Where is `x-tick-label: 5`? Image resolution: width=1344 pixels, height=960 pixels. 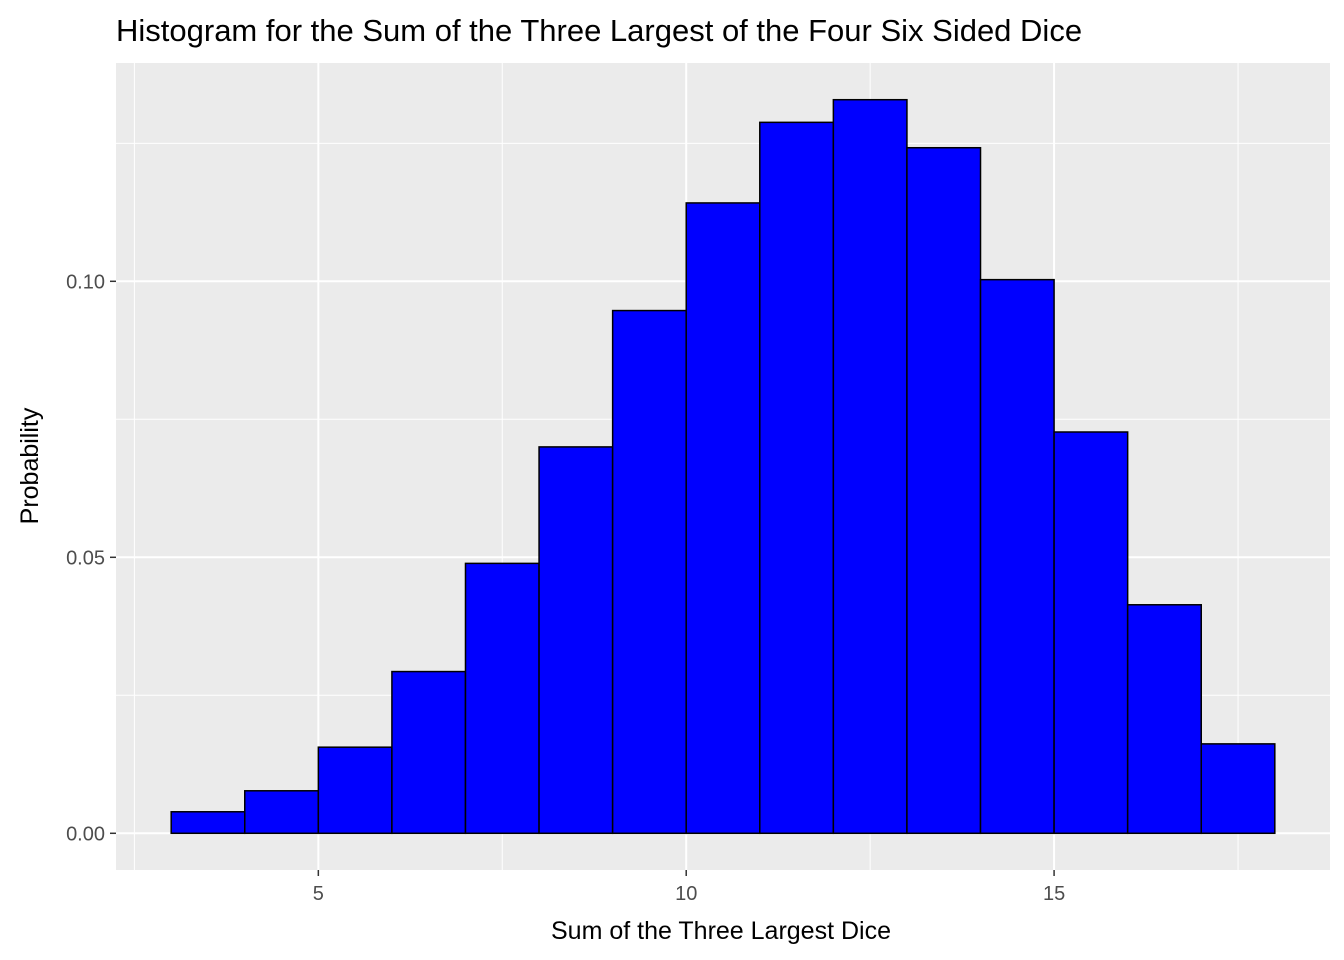 x-tick-label: 5 is located at coordinates (318, 894).